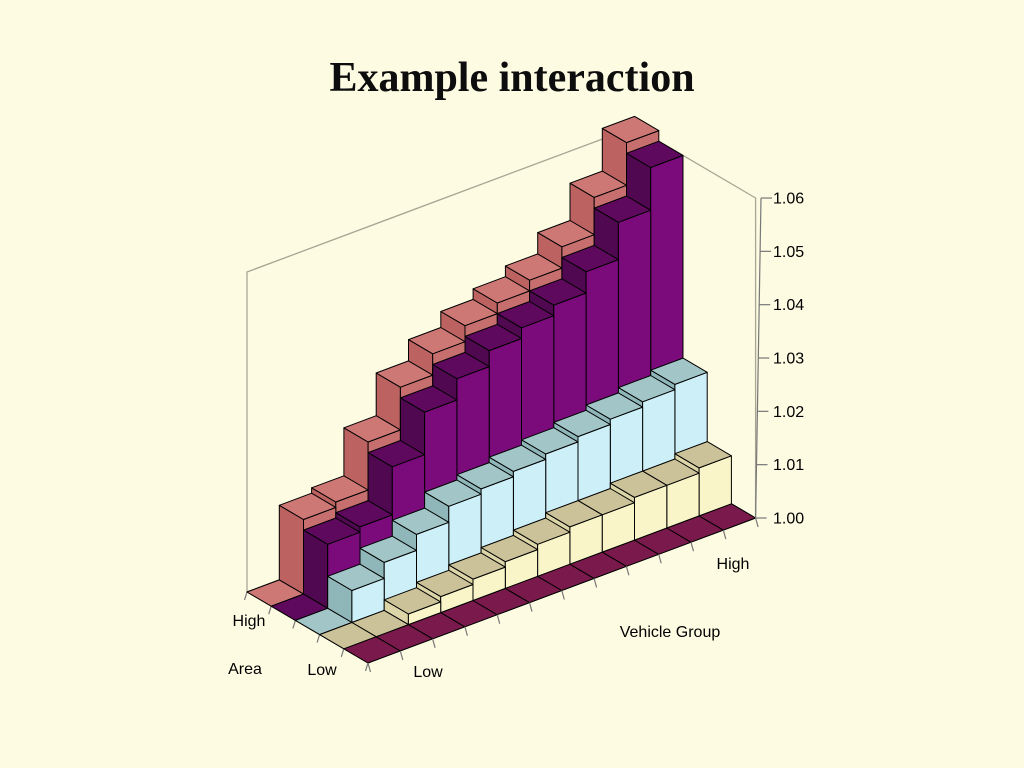 The image size is (1024, 768). I want to click on category-axis-high-label: High, so click(733, 564).